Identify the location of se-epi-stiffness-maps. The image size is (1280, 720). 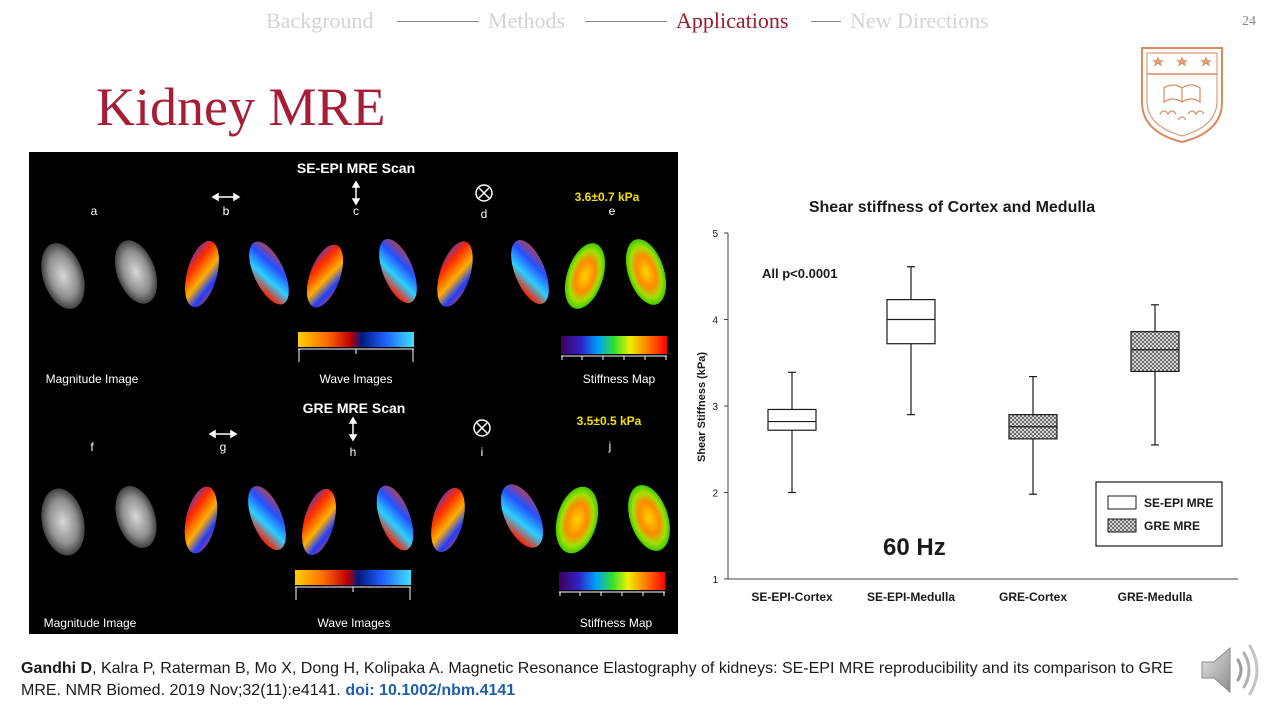
(615, 274).